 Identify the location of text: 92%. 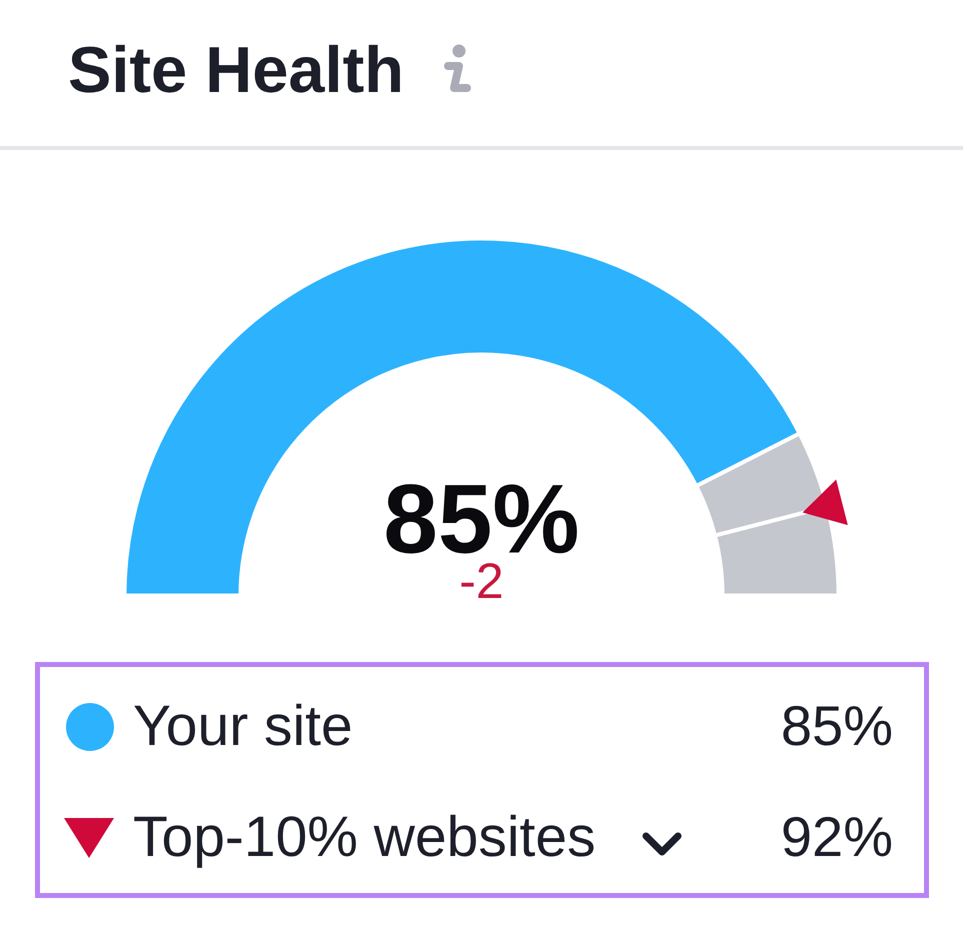
(836, 837).